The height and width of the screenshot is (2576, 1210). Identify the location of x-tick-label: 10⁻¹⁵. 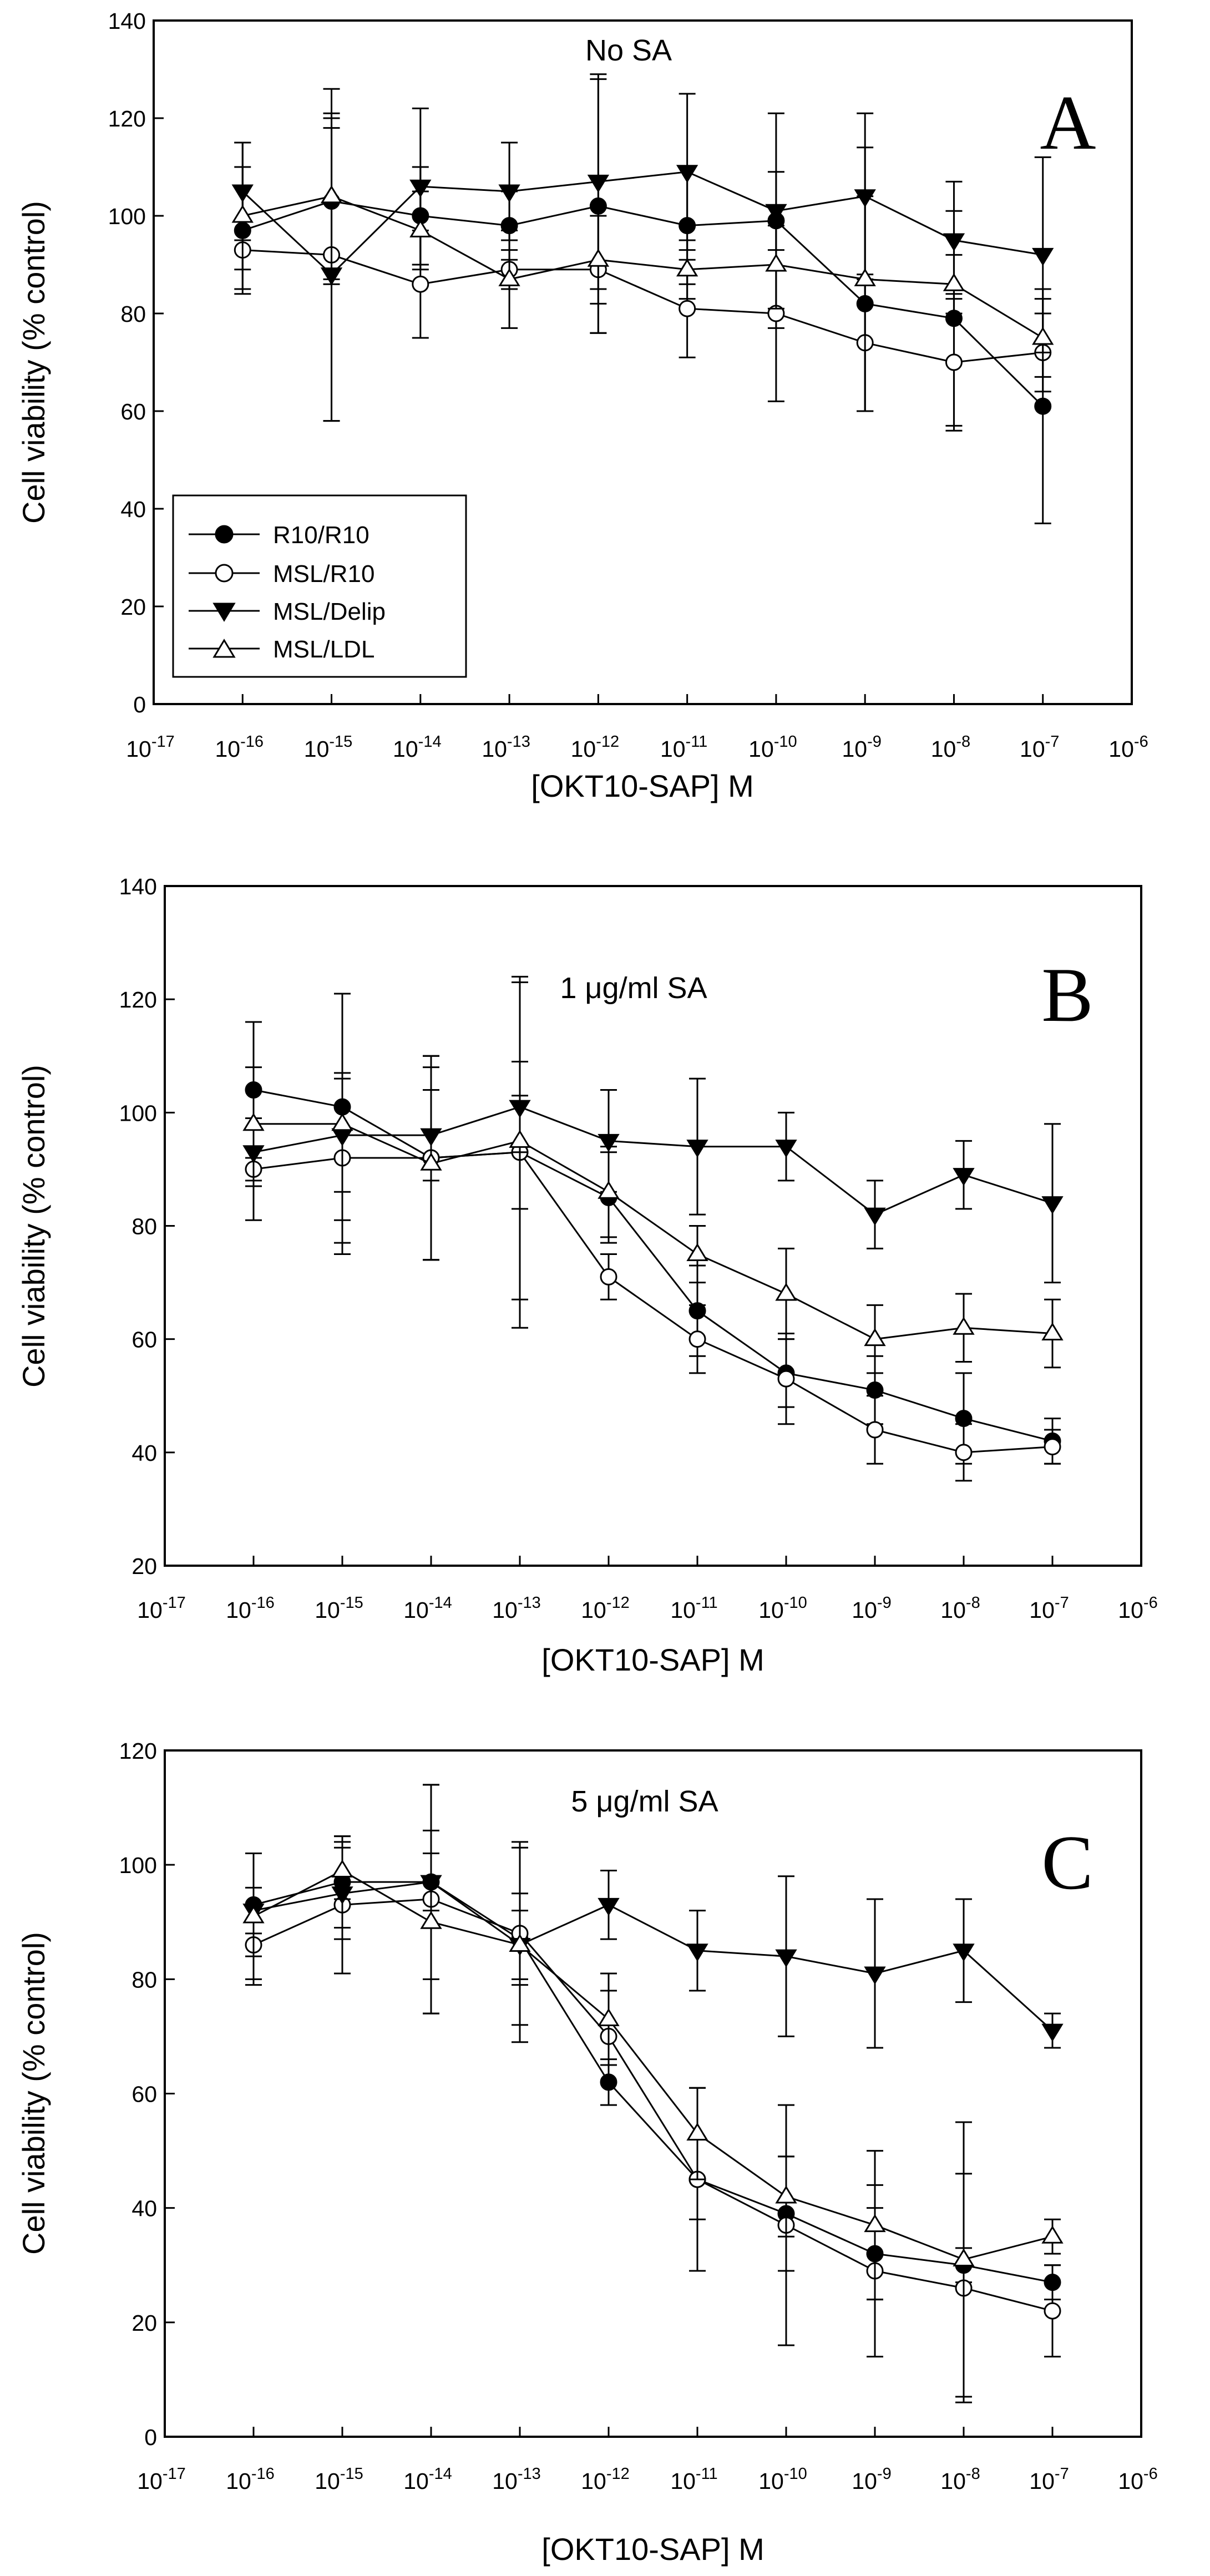
(328, 747).